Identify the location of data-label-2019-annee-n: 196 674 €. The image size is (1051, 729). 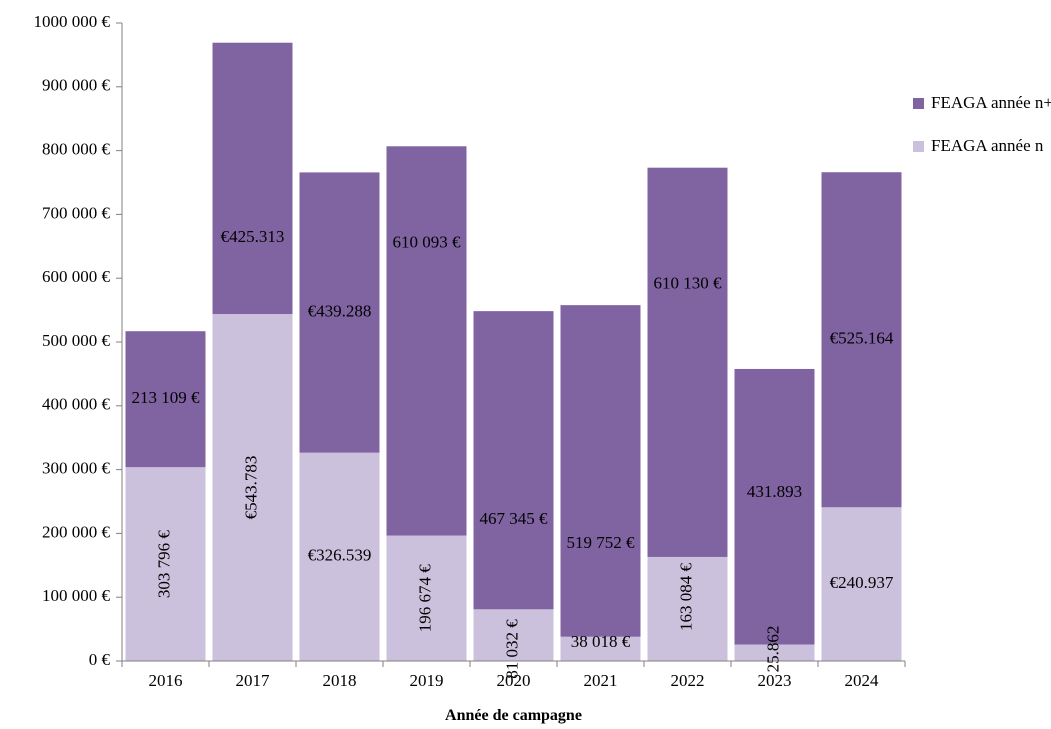
(424, 598).